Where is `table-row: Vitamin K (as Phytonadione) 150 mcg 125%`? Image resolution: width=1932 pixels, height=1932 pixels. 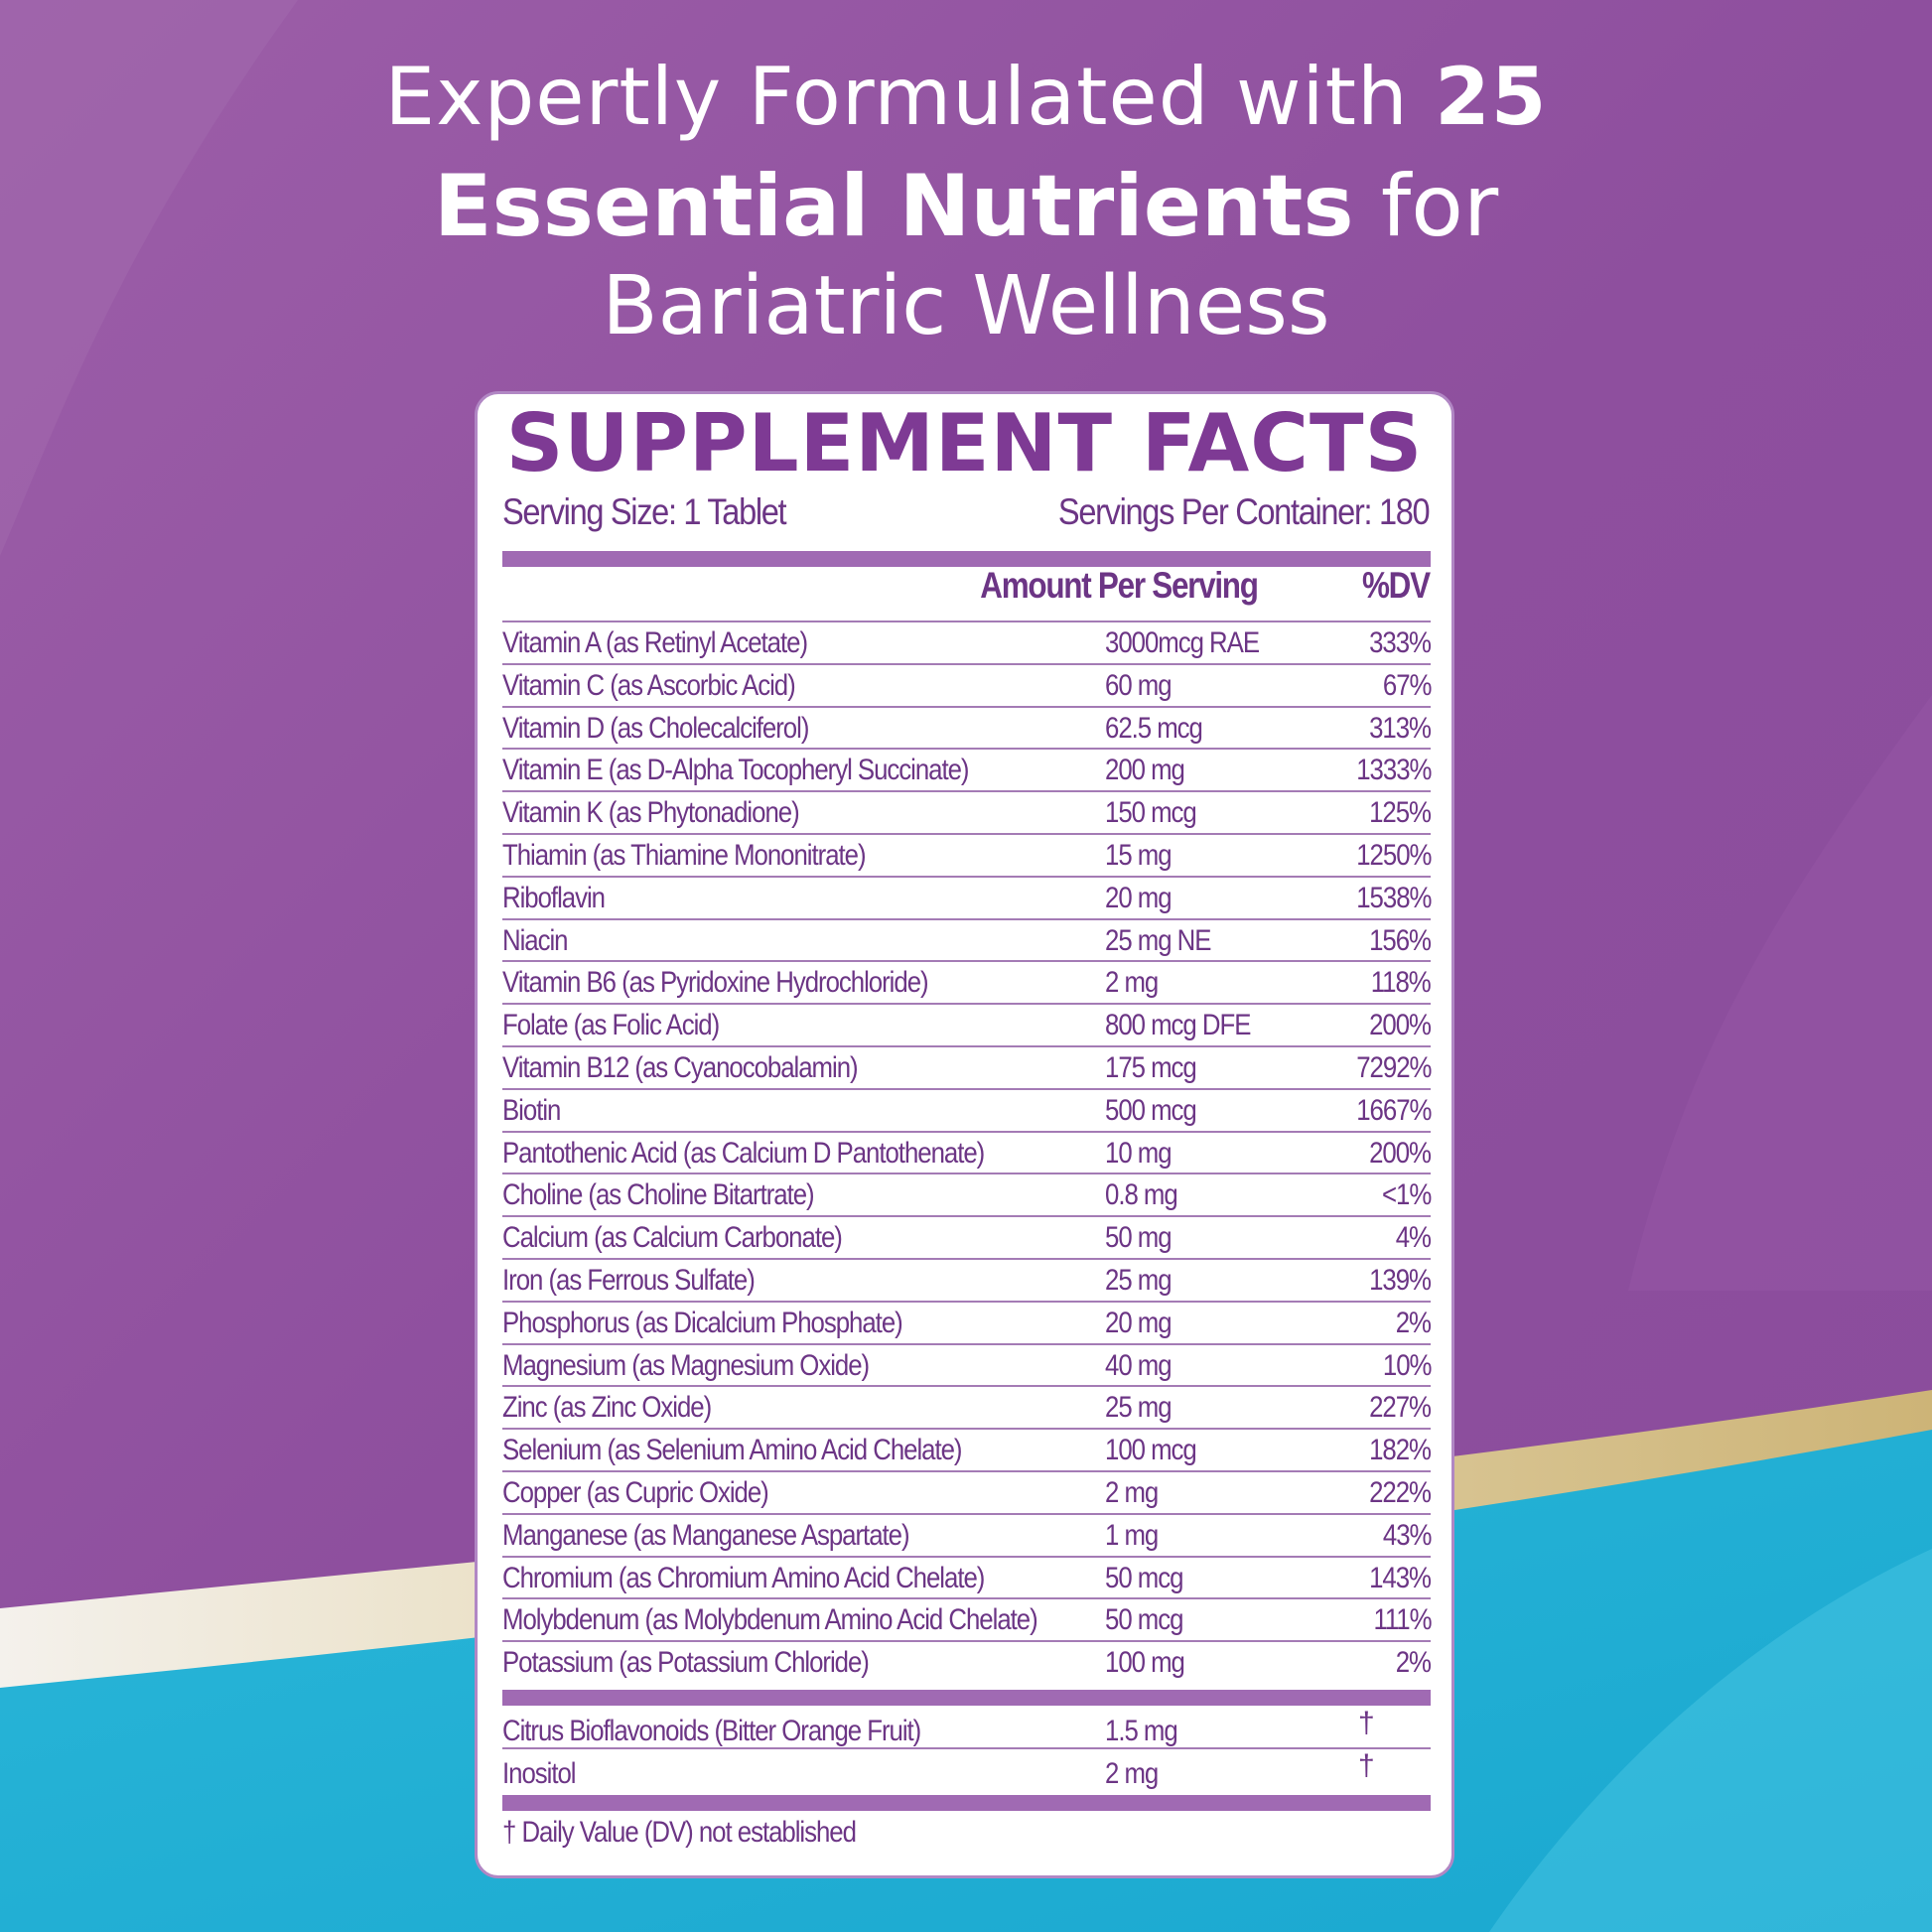
table-row: Vitamin K (as Phytonadione) 150 mcg 125% is located at coordinates (967, 812).